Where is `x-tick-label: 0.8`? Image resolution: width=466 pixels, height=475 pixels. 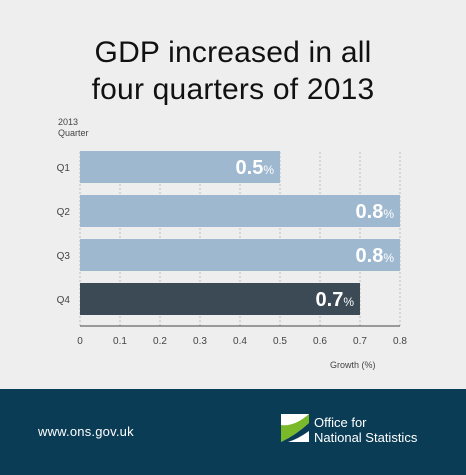
x-tick-label: 0.8 is located at coordinates (400, 341).